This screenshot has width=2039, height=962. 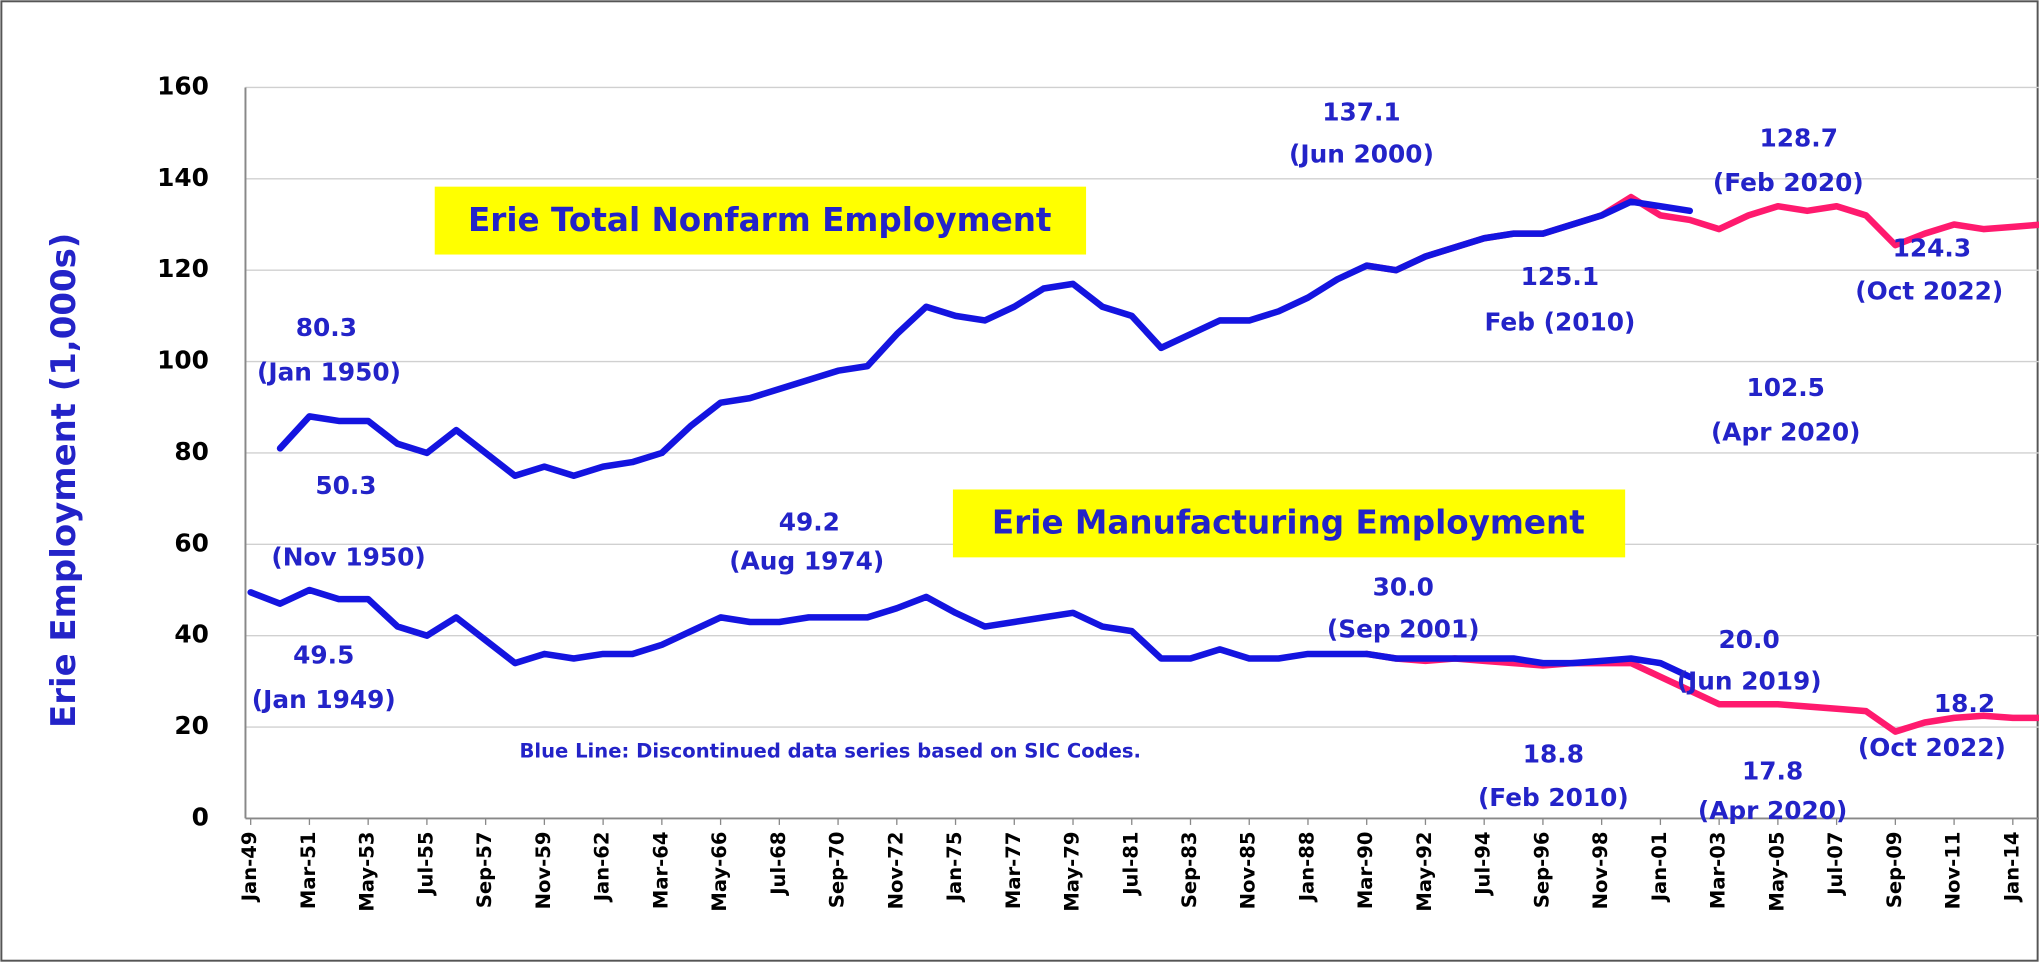 What do you see at coordinates (1013, 870) in the screenshot?
I see `x-tick-label: Mar-77` at bounding box center [1013, 870].